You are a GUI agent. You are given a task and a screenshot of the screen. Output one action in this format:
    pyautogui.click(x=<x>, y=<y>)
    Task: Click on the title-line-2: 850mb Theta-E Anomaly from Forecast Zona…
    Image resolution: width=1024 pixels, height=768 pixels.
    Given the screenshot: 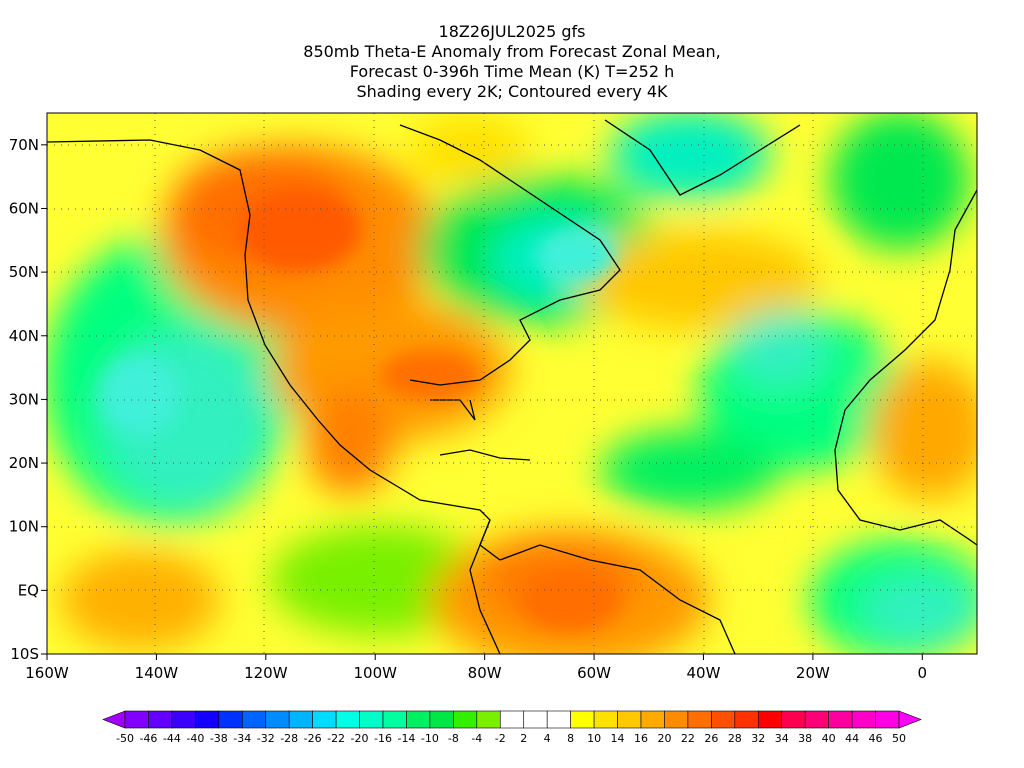 What is the action you would take?
    pyautogui.click(x=512, y=51)
    